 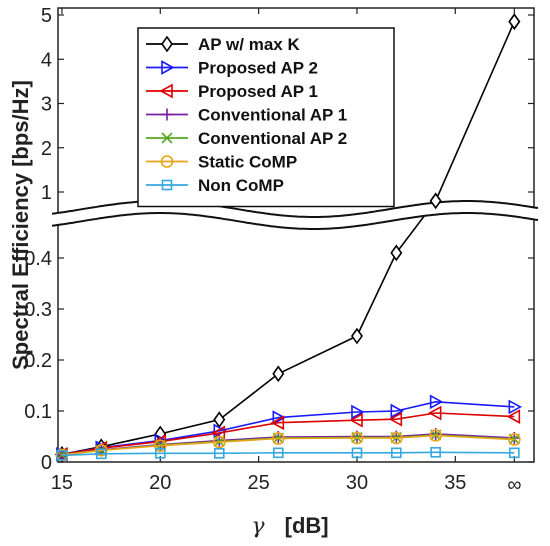 What do you see at coordinates (295, 221) in the screenshot?
I see `axis-break-line-bottom` at bounding box center [295, 221].